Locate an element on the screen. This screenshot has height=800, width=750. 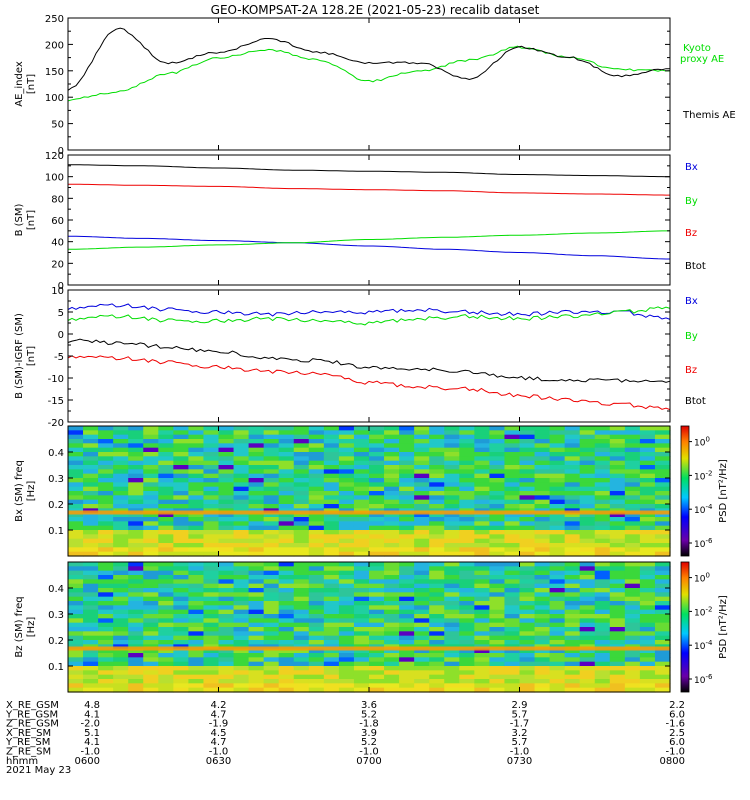
y-tick-label: 0.2 is located at coordinates (56, 505).